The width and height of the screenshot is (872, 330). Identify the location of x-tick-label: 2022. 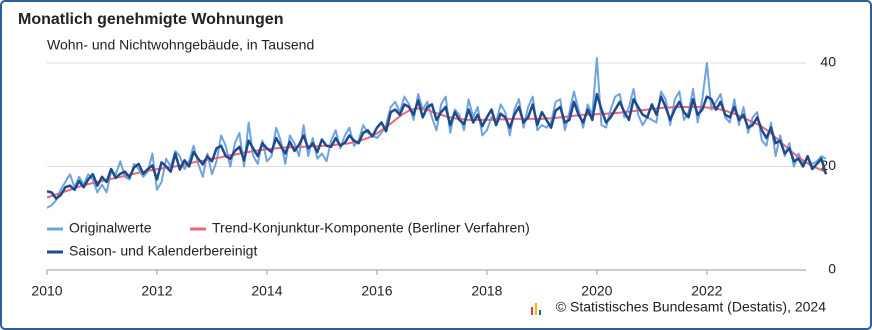
(706, 291).